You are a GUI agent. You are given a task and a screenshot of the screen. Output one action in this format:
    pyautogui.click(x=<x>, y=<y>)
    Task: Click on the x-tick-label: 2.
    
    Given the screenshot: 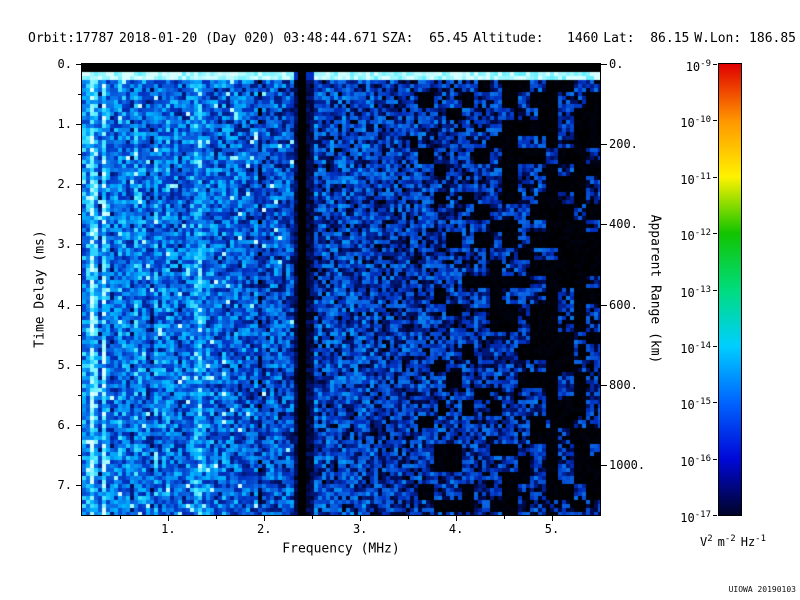 What is the action you would take?
    pyautogui.click(x=264, y=529)
    